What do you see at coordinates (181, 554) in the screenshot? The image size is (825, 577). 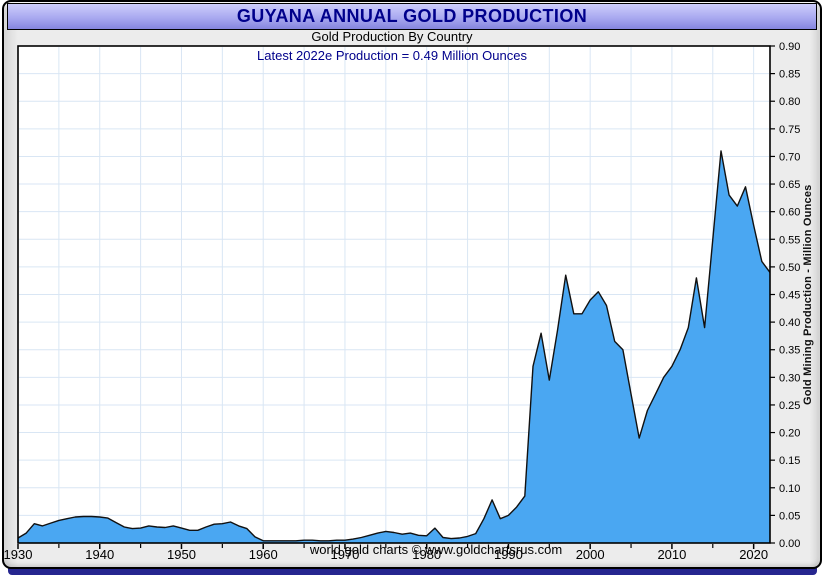 I see `x-tick-label: 1950` at bounding box center [181, 554].